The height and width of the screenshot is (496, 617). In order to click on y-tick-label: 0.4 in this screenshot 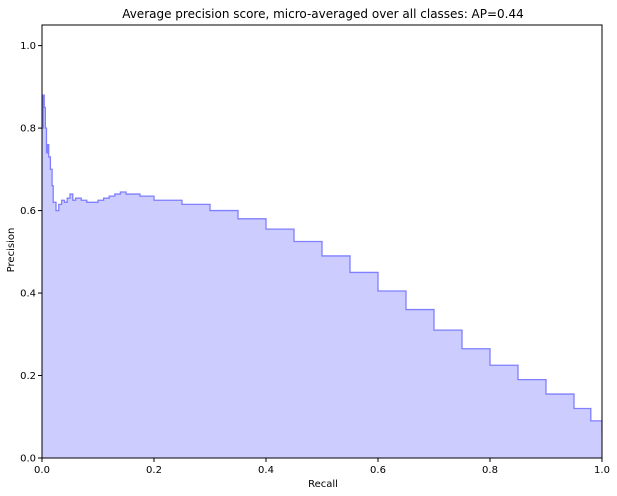, I will do `click(28, 294)`.